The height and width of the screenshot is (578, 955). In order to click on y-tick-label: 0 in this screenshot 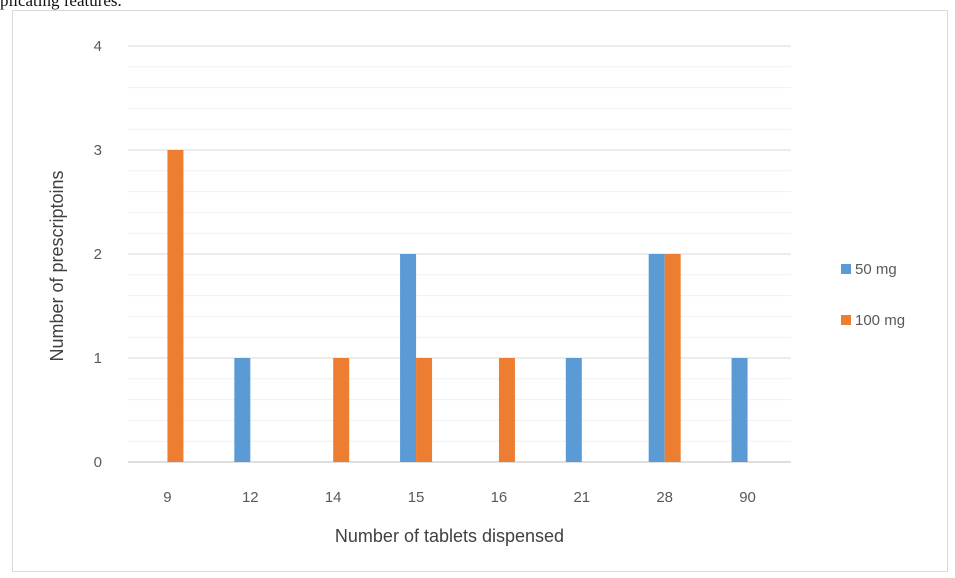, I will do `click(98, 462)`.